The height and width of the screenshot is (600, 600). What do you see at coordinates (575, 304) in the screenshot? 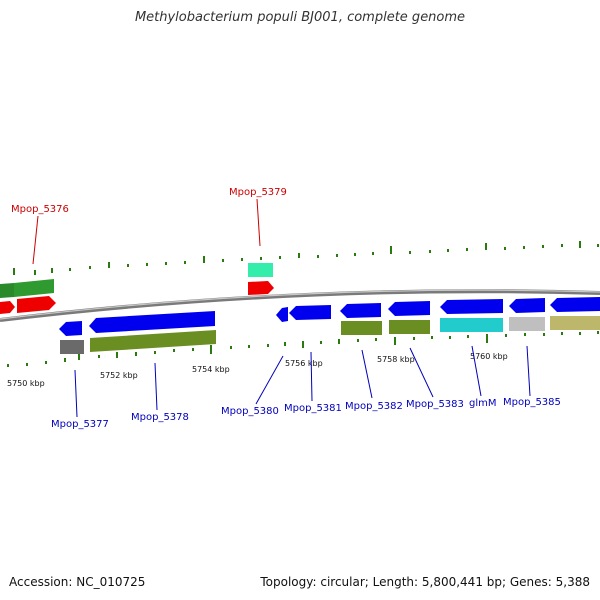
I see `gene-arrow-right-edge` at bounding box center [575, 304].